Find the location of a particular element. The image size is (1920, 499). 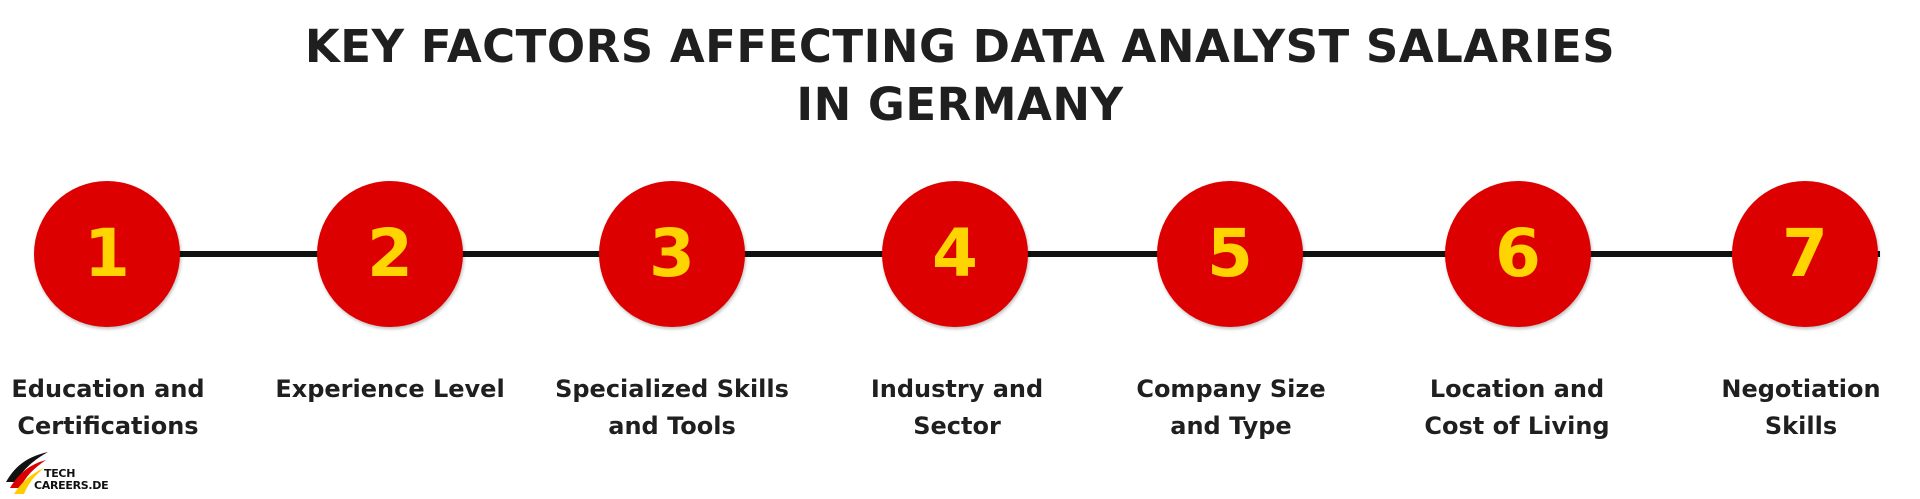

step-label-5-line-1: Company Size is located at coordinates (1231, 389).